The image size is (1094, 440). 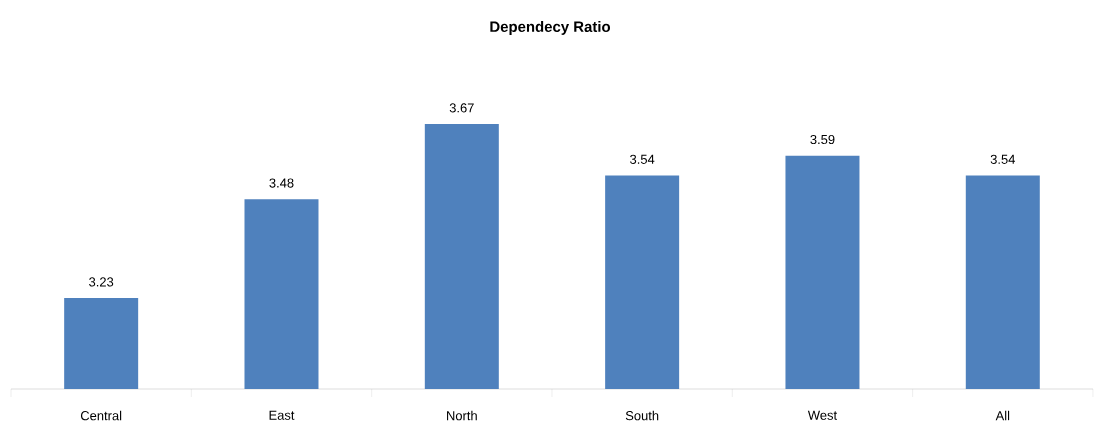 What do you see at coordinates (1002, 415) in the screenshot?
I see `x-tick-label: All` at bounding box center [1002, 415].